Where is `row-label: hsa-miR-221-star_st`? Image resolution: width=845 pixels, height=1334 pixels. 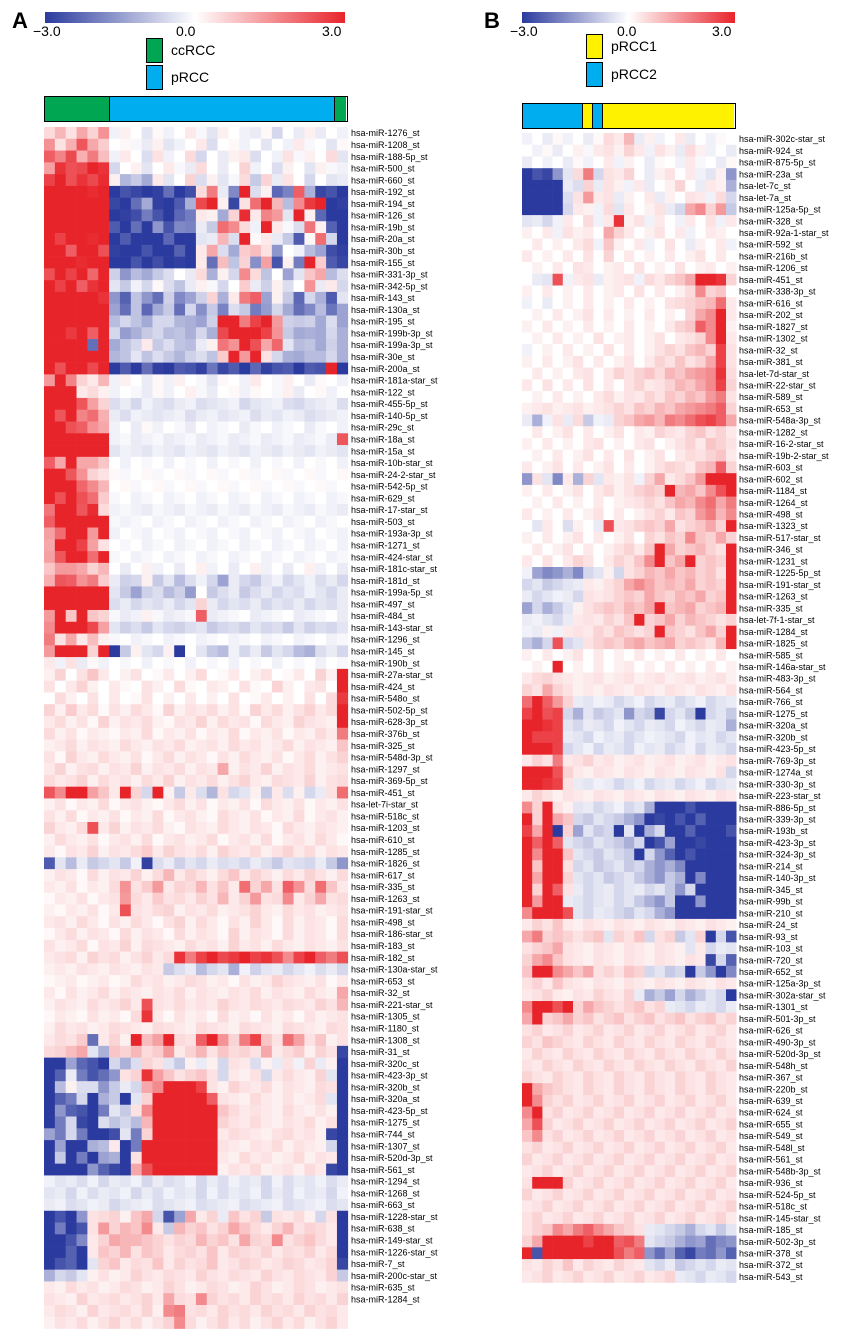 row-label: hsa-miR-221-star_st is located at coordinates (392, 1005).